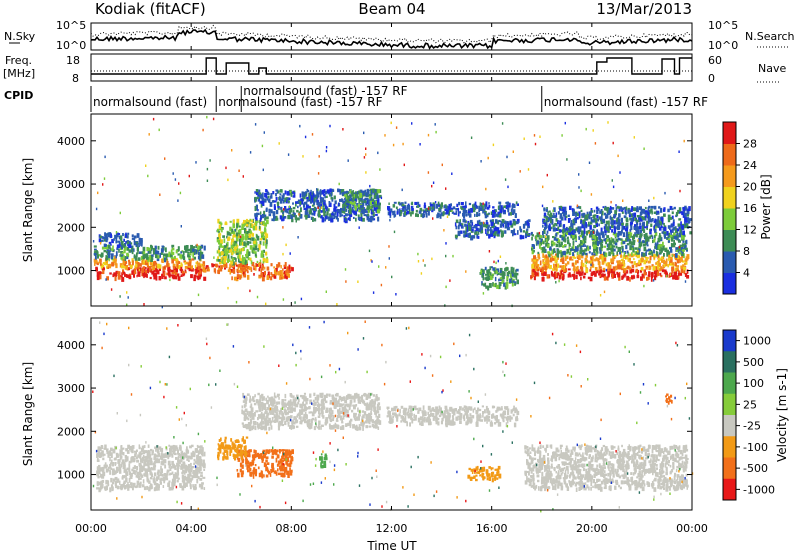  What do you see at coordinates (729, 262) in the screenshot?
I see `colorbar-swatch` at bounding box center [729, 262].